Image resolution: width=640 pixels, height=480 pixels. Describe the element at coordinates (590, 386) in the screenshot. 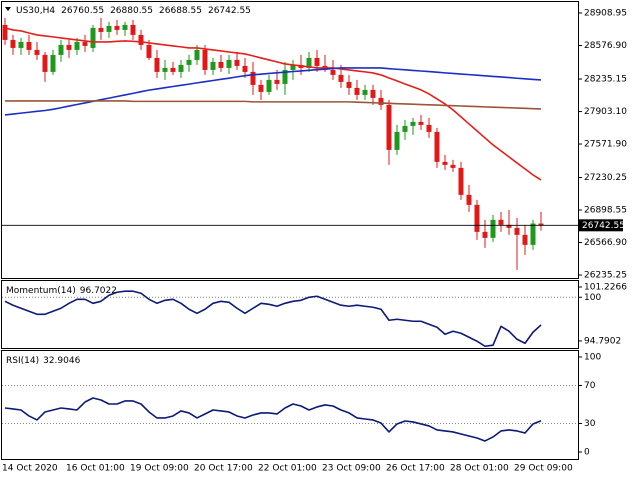

I see `y-tick-label: 70` at that location.